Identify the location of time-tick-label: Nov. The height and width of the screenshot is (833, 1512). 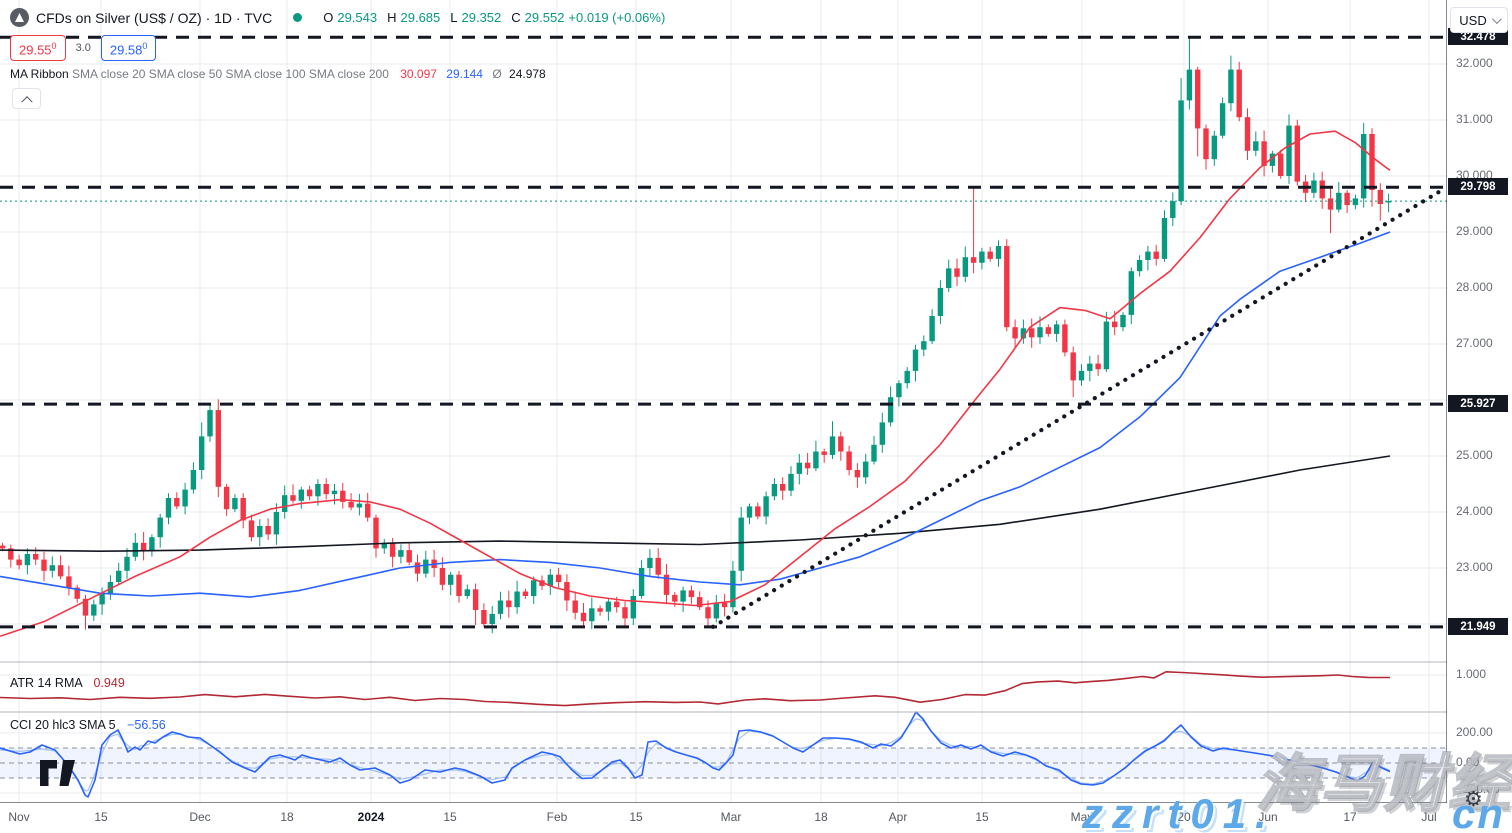
(19, 817).